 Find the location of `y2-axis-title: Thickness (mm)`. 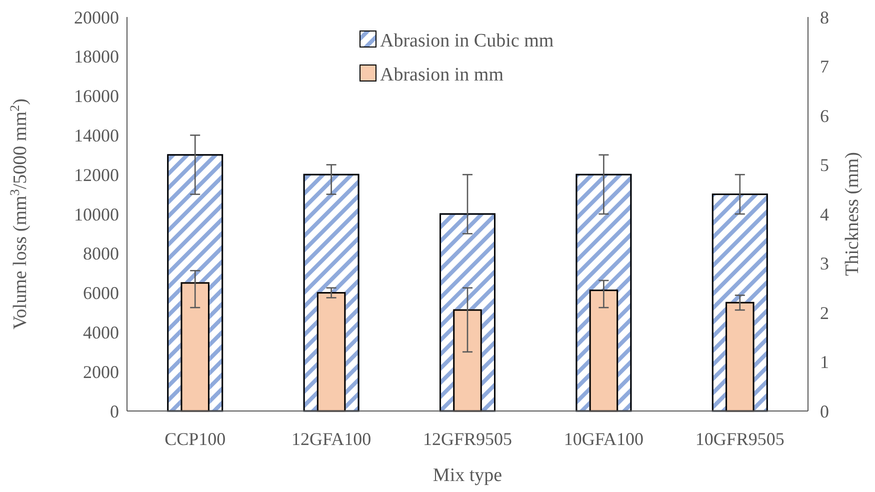

y2-axis-title: Thickness (mm) is located at coordinates (852, 214).